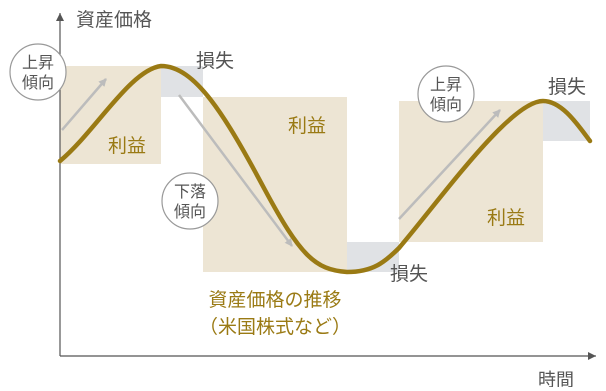  I want to click on trend-badge-up-2: 上昇 傾向, so click(446, 94).